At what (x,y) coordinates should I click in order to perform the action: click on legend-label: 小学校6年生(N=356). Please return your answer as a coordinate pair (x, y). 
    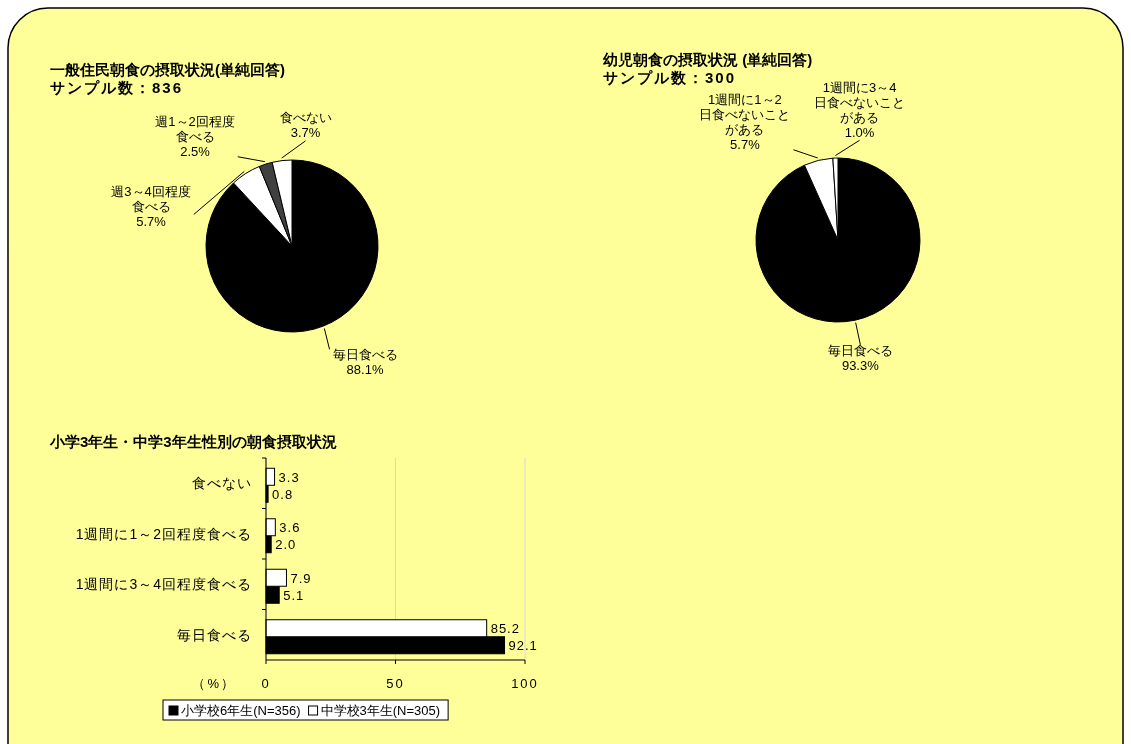
    Looking at the image, I should click on (241, 710).